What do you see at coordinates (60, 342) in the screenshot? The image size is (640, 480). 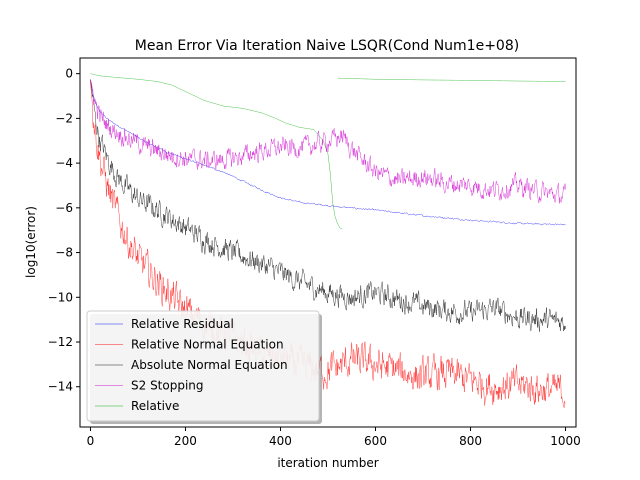 I see `y-tick-label: −12` at bounding box center [60, 342].